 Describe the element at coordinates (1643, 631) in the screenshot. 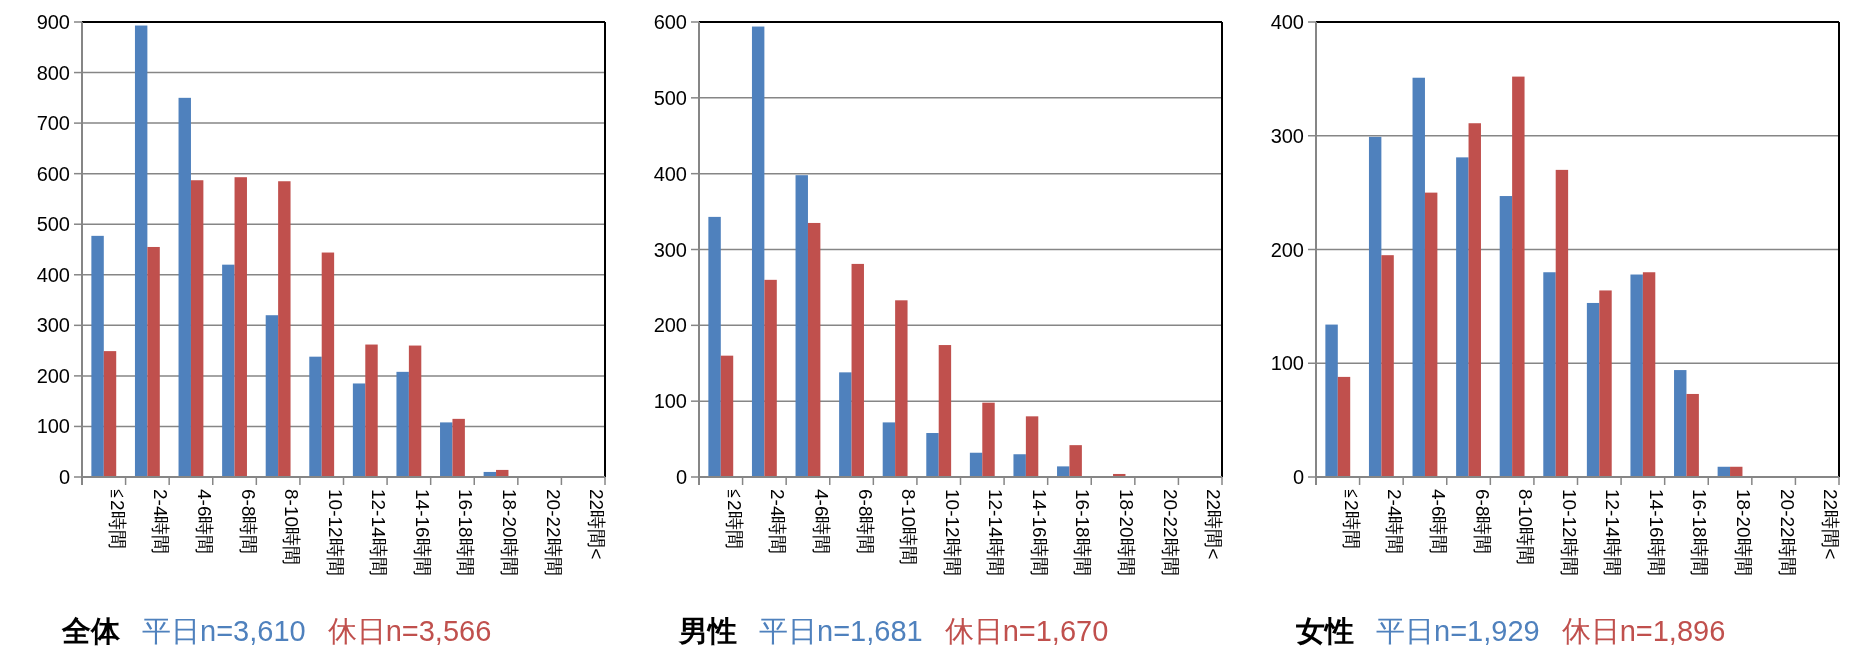

I see `text: 休日n=1,896` at that location.